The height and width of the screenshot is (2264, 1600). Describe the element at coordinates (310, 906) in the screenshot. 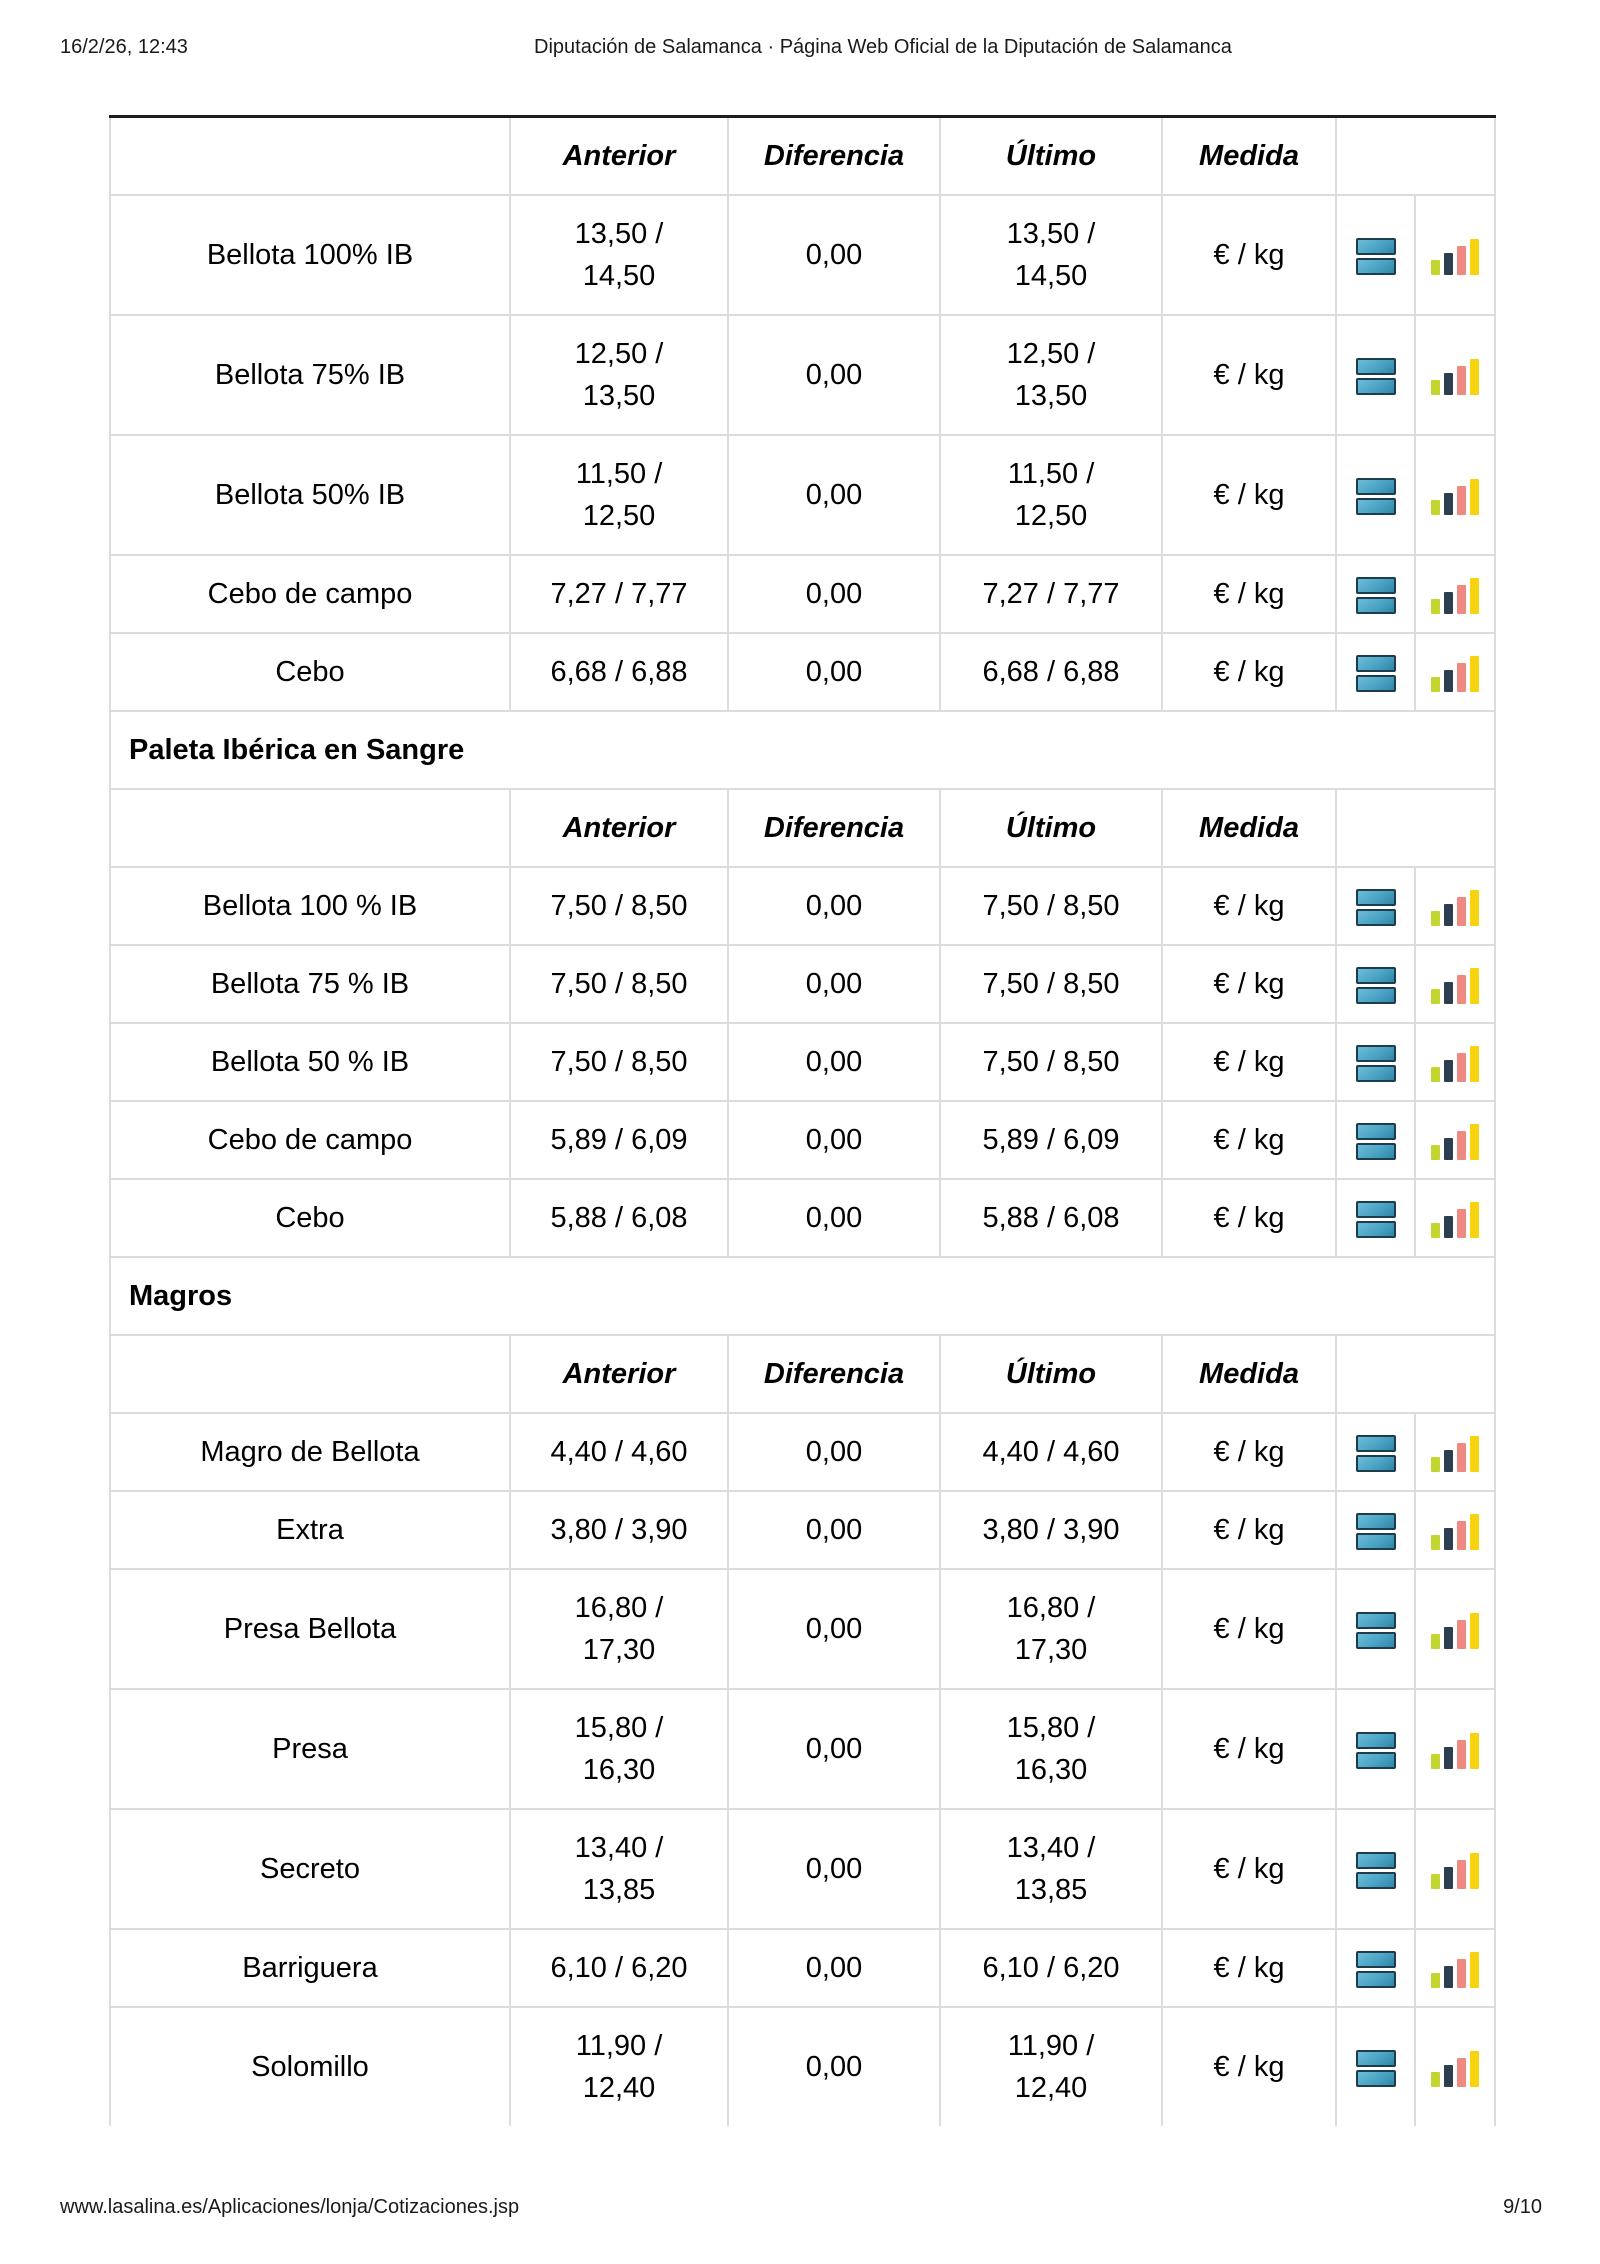

I see `product-name-cell: Bellota 100 % IB` at that location.